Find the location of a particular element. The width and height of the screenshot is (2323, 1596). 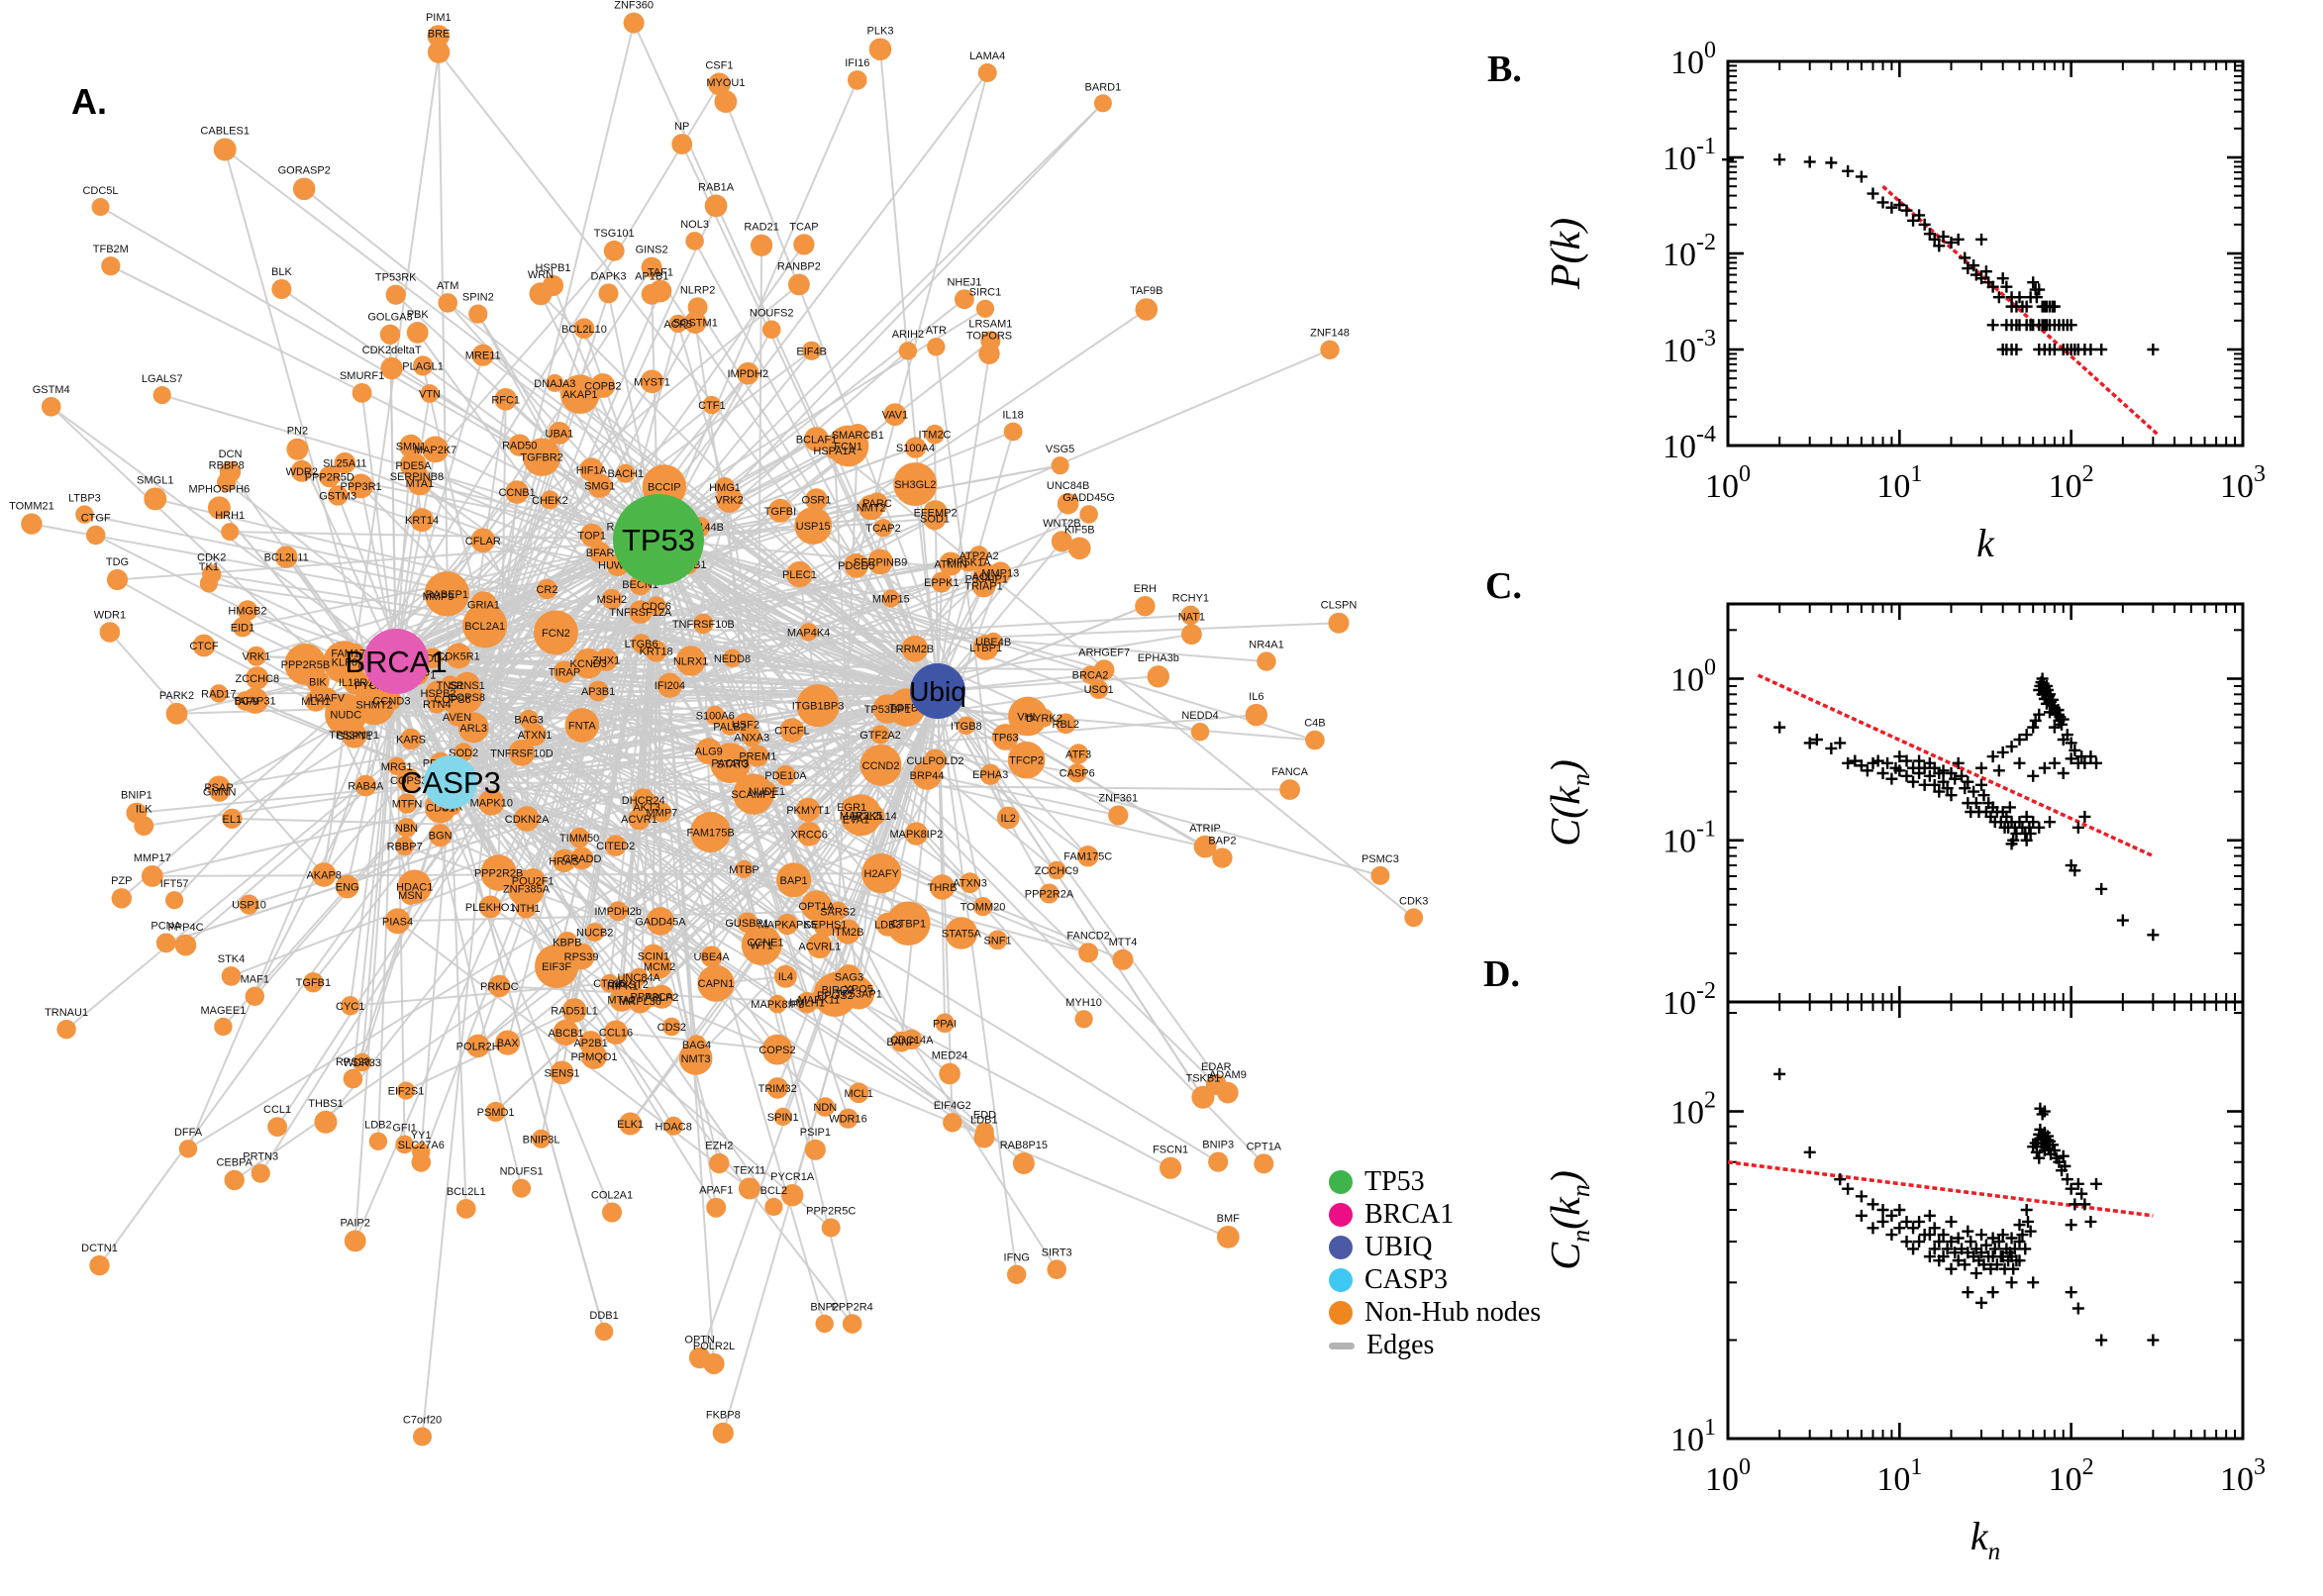

network-node-label: PBK is located at coordinates (419, 315).